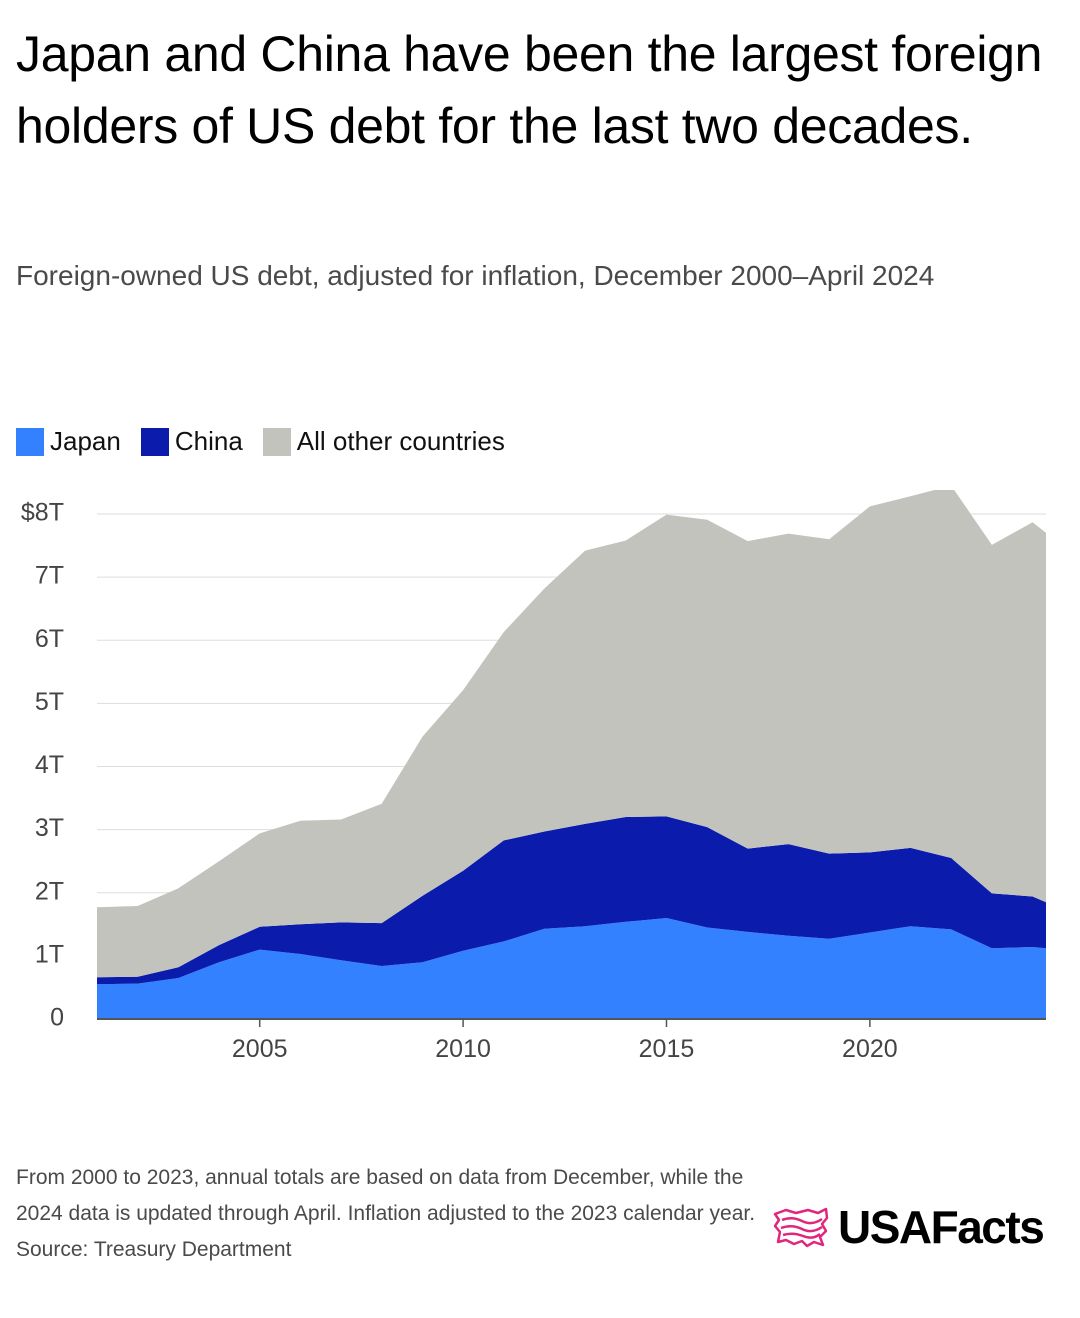 This screenshot has width=1080, height=1318. What do you see at coordinates (30, 441) in the screenshot?
I see `legend-swatch-japan` at bounding box center [30, 441].